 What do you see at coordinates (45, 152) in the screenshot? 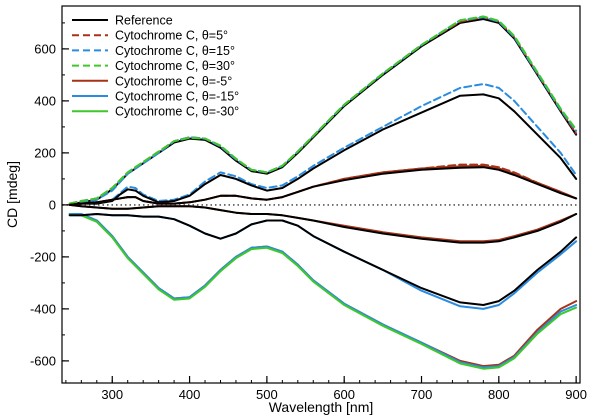
I see `y-tick-label: 200` at bounding box center [45, 152].